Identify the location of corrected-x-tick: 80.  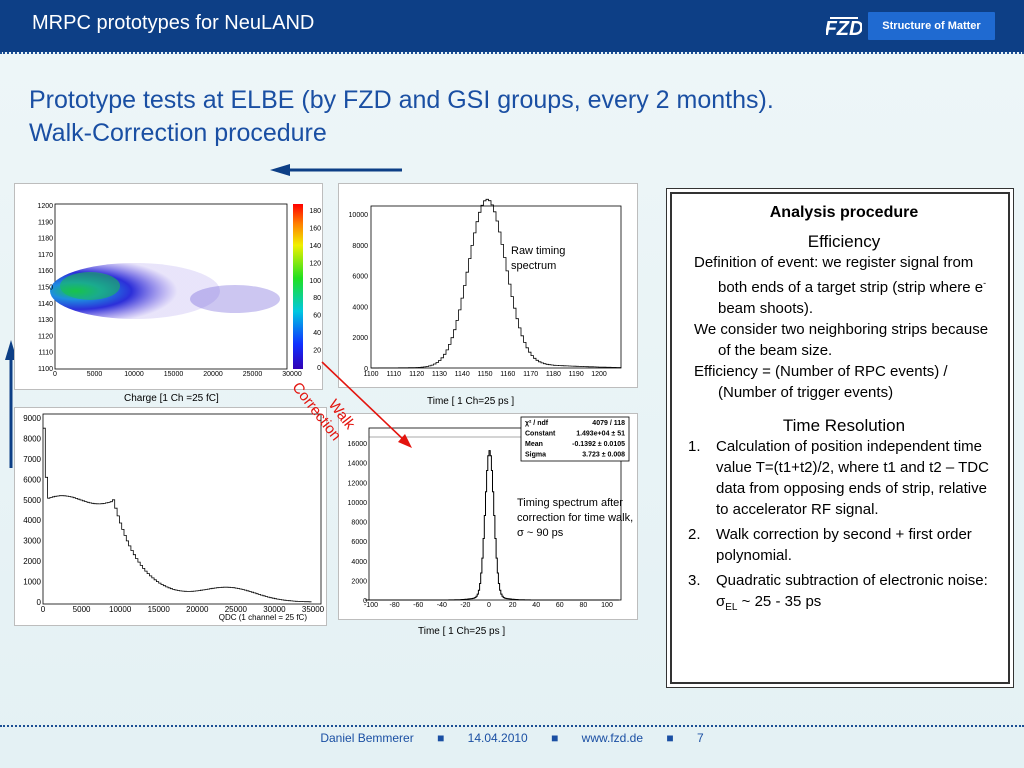
(584, 605).